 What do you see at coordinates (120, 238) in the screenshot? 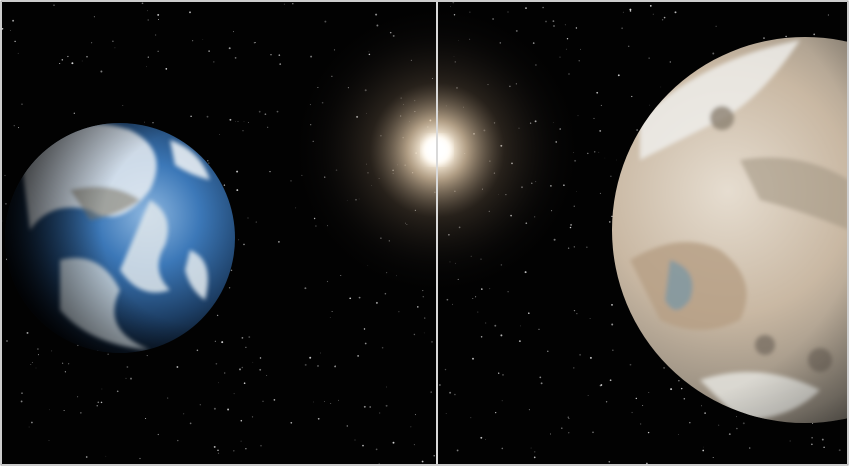
I see `earth` at bounding box center [120, 238].